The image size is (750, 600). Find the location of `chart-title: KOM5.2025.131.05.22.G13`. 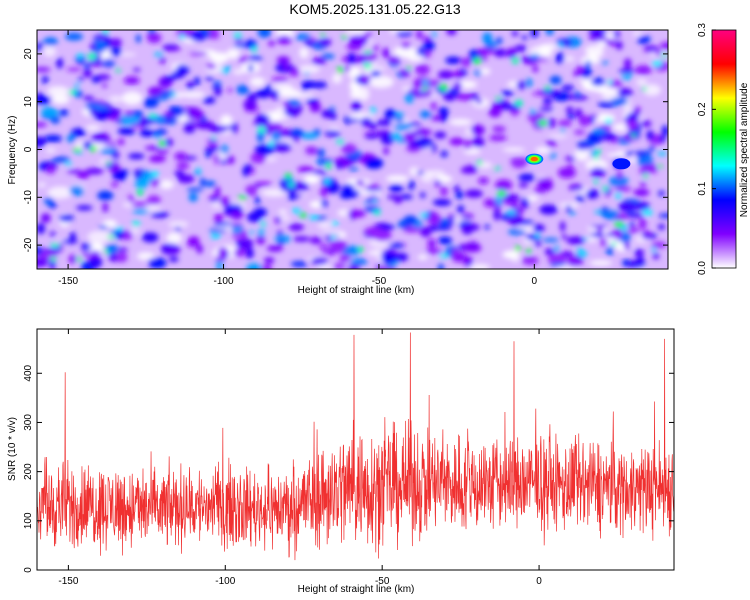

chart-title: KOM5.2025.131.05.22.G13 is located at coordinates (374, 9).